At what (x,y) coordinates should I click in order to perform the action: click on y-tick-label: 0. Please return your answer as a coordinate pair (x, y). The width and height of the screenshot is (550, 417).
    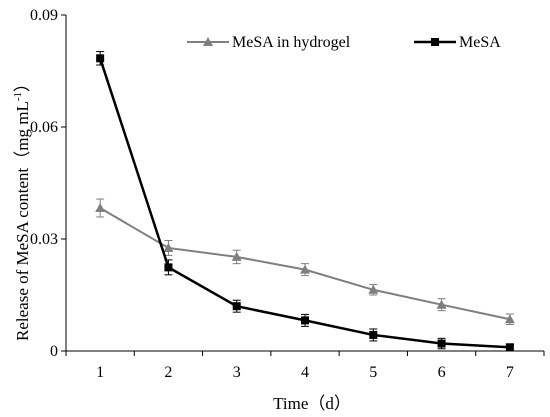
    Looking at the image, I should click on (54, 351).